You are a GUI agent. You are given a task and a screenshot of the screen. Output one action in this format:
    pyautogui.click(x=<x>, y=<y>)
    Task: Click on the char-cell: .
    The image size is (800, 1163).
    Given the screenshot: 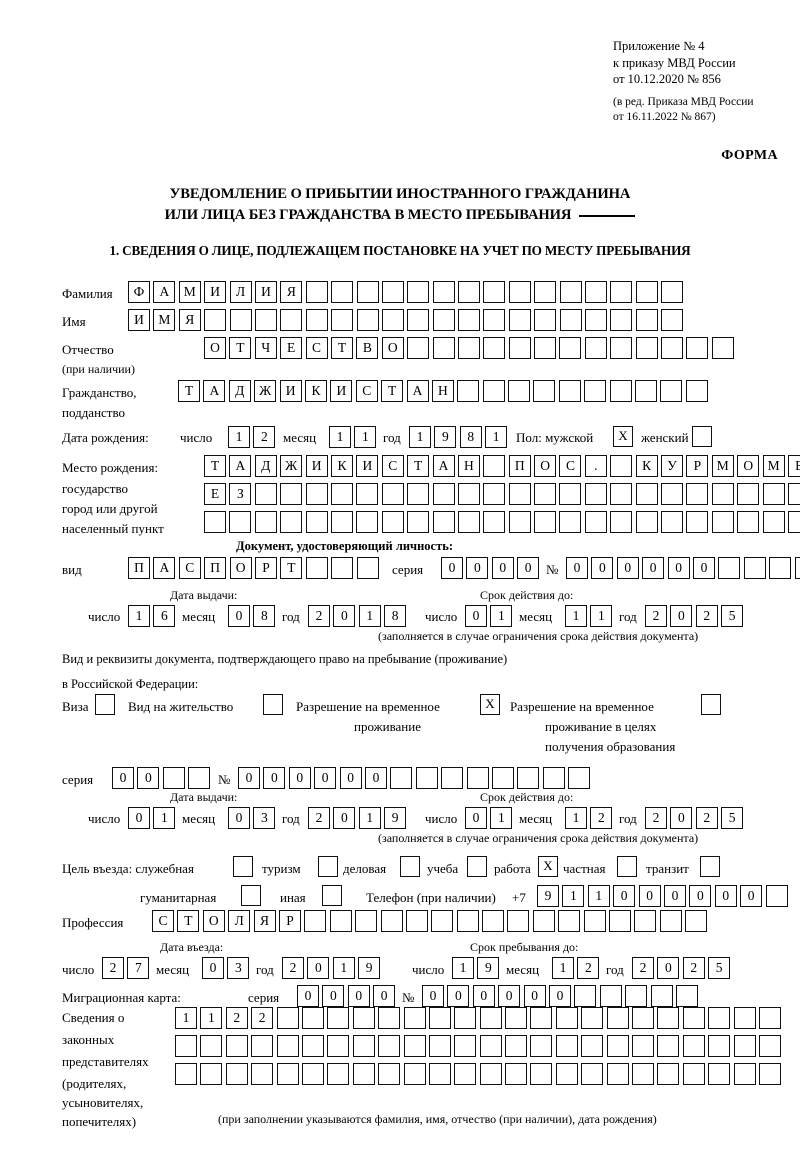 What is the action you would take?
    pyautogui.click(x=595, y=466)
    